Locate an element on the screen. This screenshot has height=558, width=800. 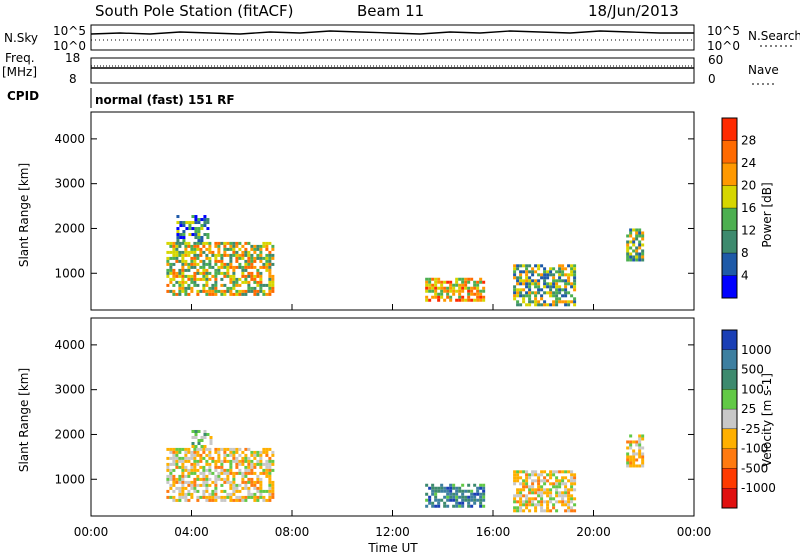
power-ytick-label: 1000 is located at coordinates (69, 273).